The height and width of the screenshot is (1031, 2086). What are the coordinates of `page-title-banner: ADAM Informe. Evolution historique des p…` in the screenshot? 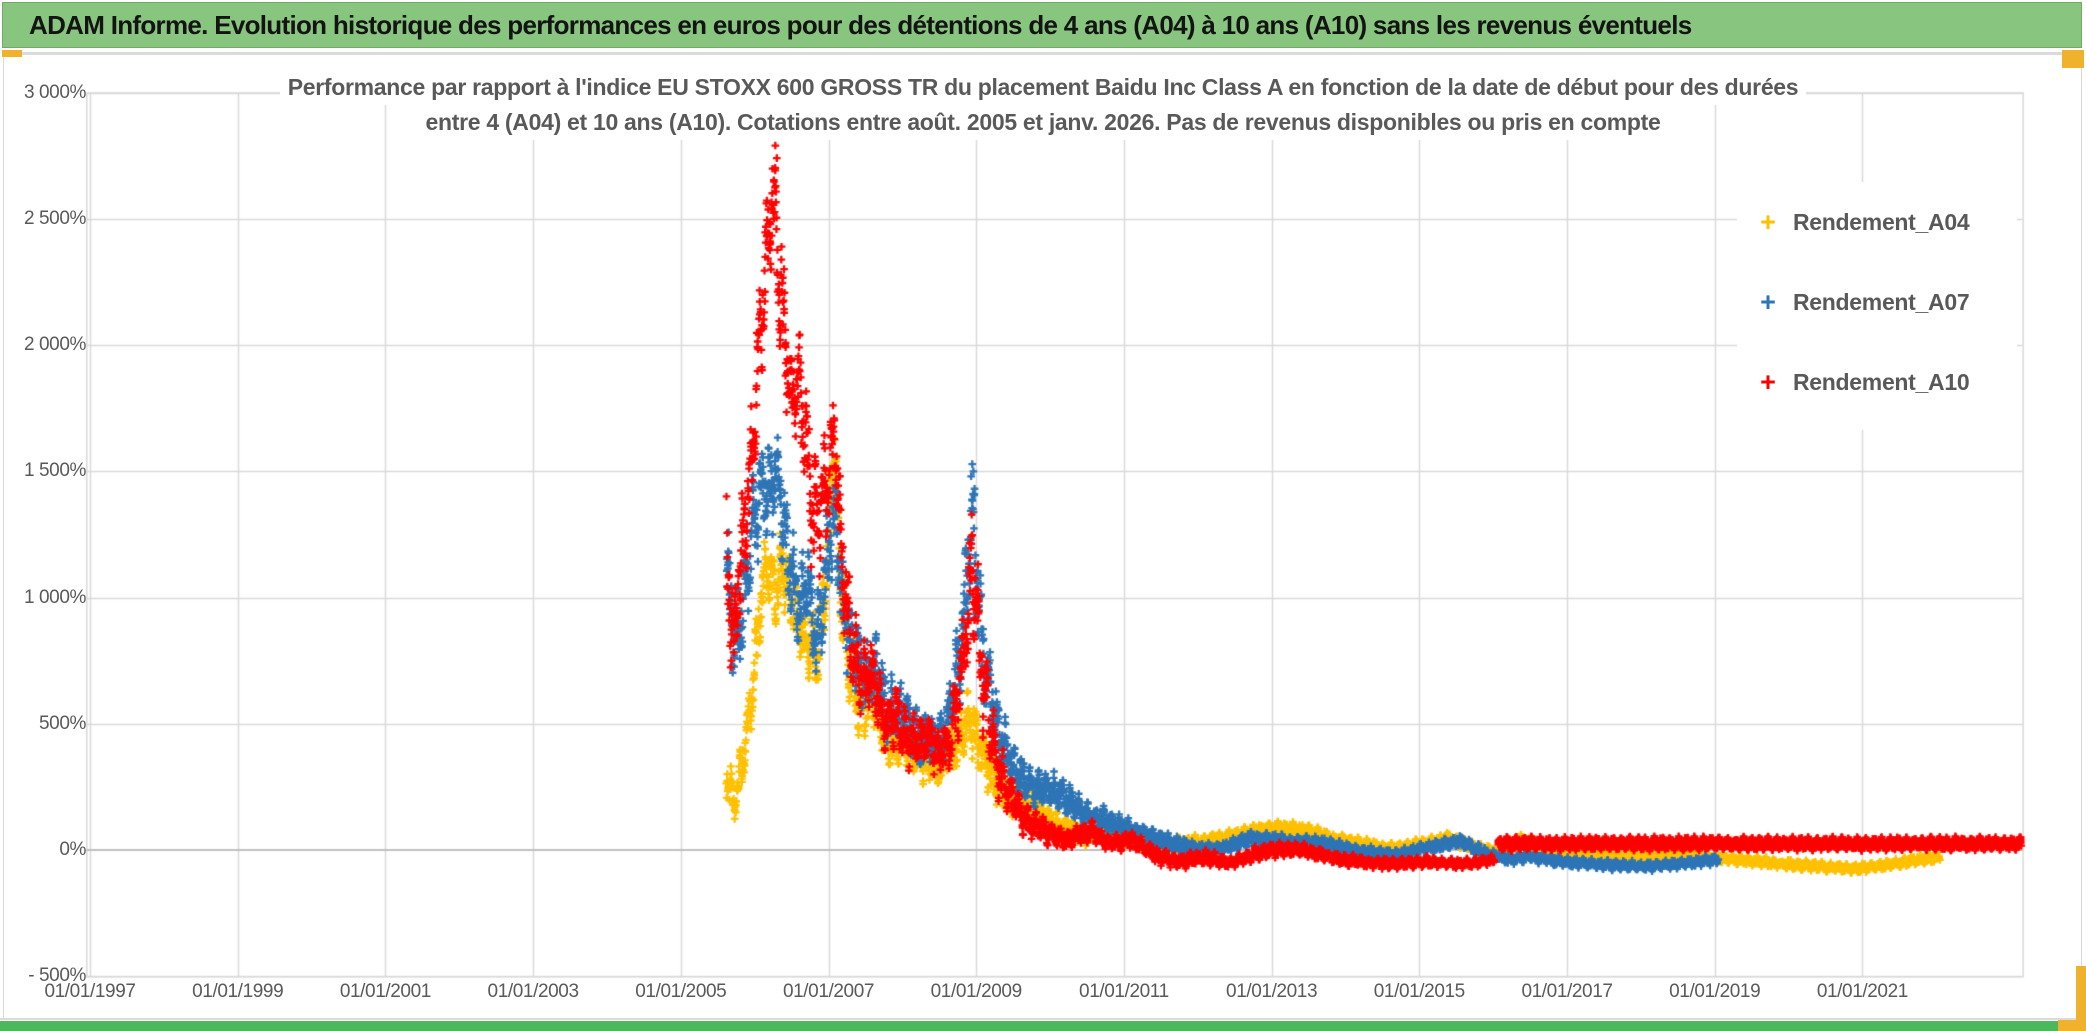 It's located at (1042, 25).